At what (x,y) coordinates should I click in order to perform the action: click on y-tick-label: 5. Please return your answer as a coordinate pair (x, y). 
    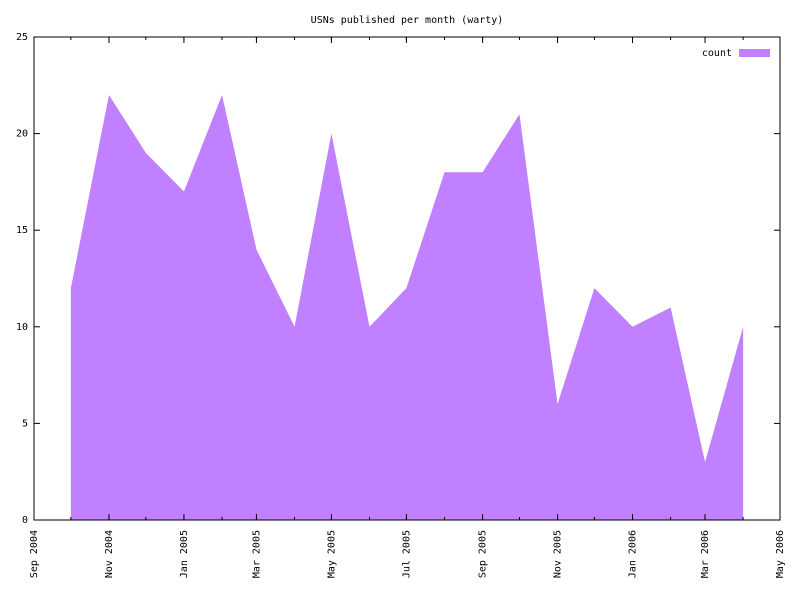
    Looking at the image, I should click on (25, 423).